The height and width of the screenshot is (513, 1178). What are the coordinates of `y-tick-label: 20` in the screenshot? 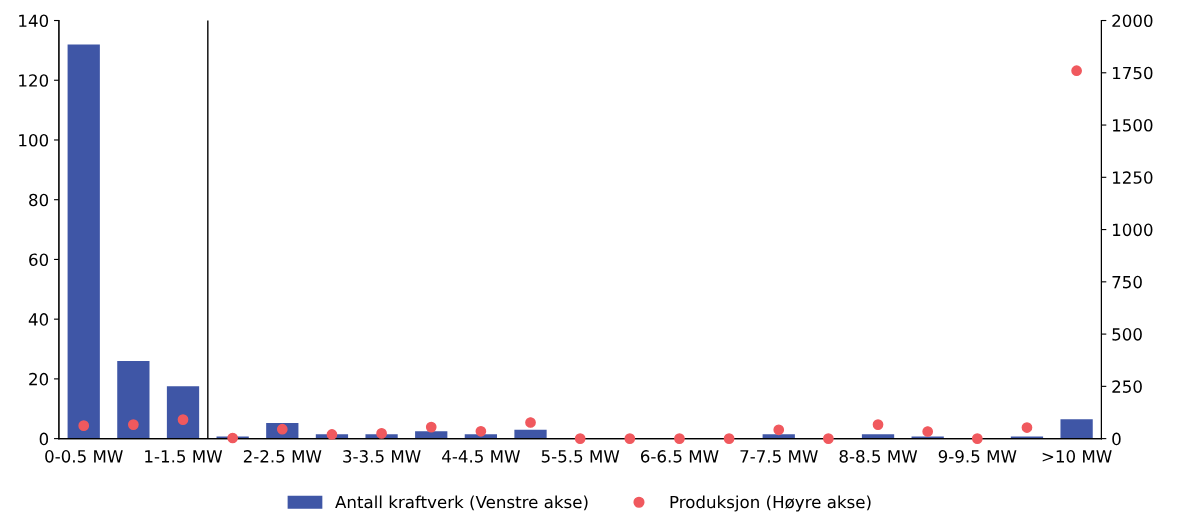 It's located at (39, 379).